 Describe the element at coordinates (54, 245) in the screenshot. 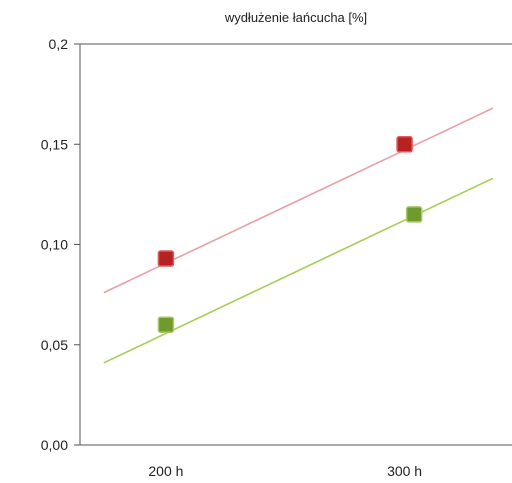

I see `y-tick-label: 0,10` at that location.